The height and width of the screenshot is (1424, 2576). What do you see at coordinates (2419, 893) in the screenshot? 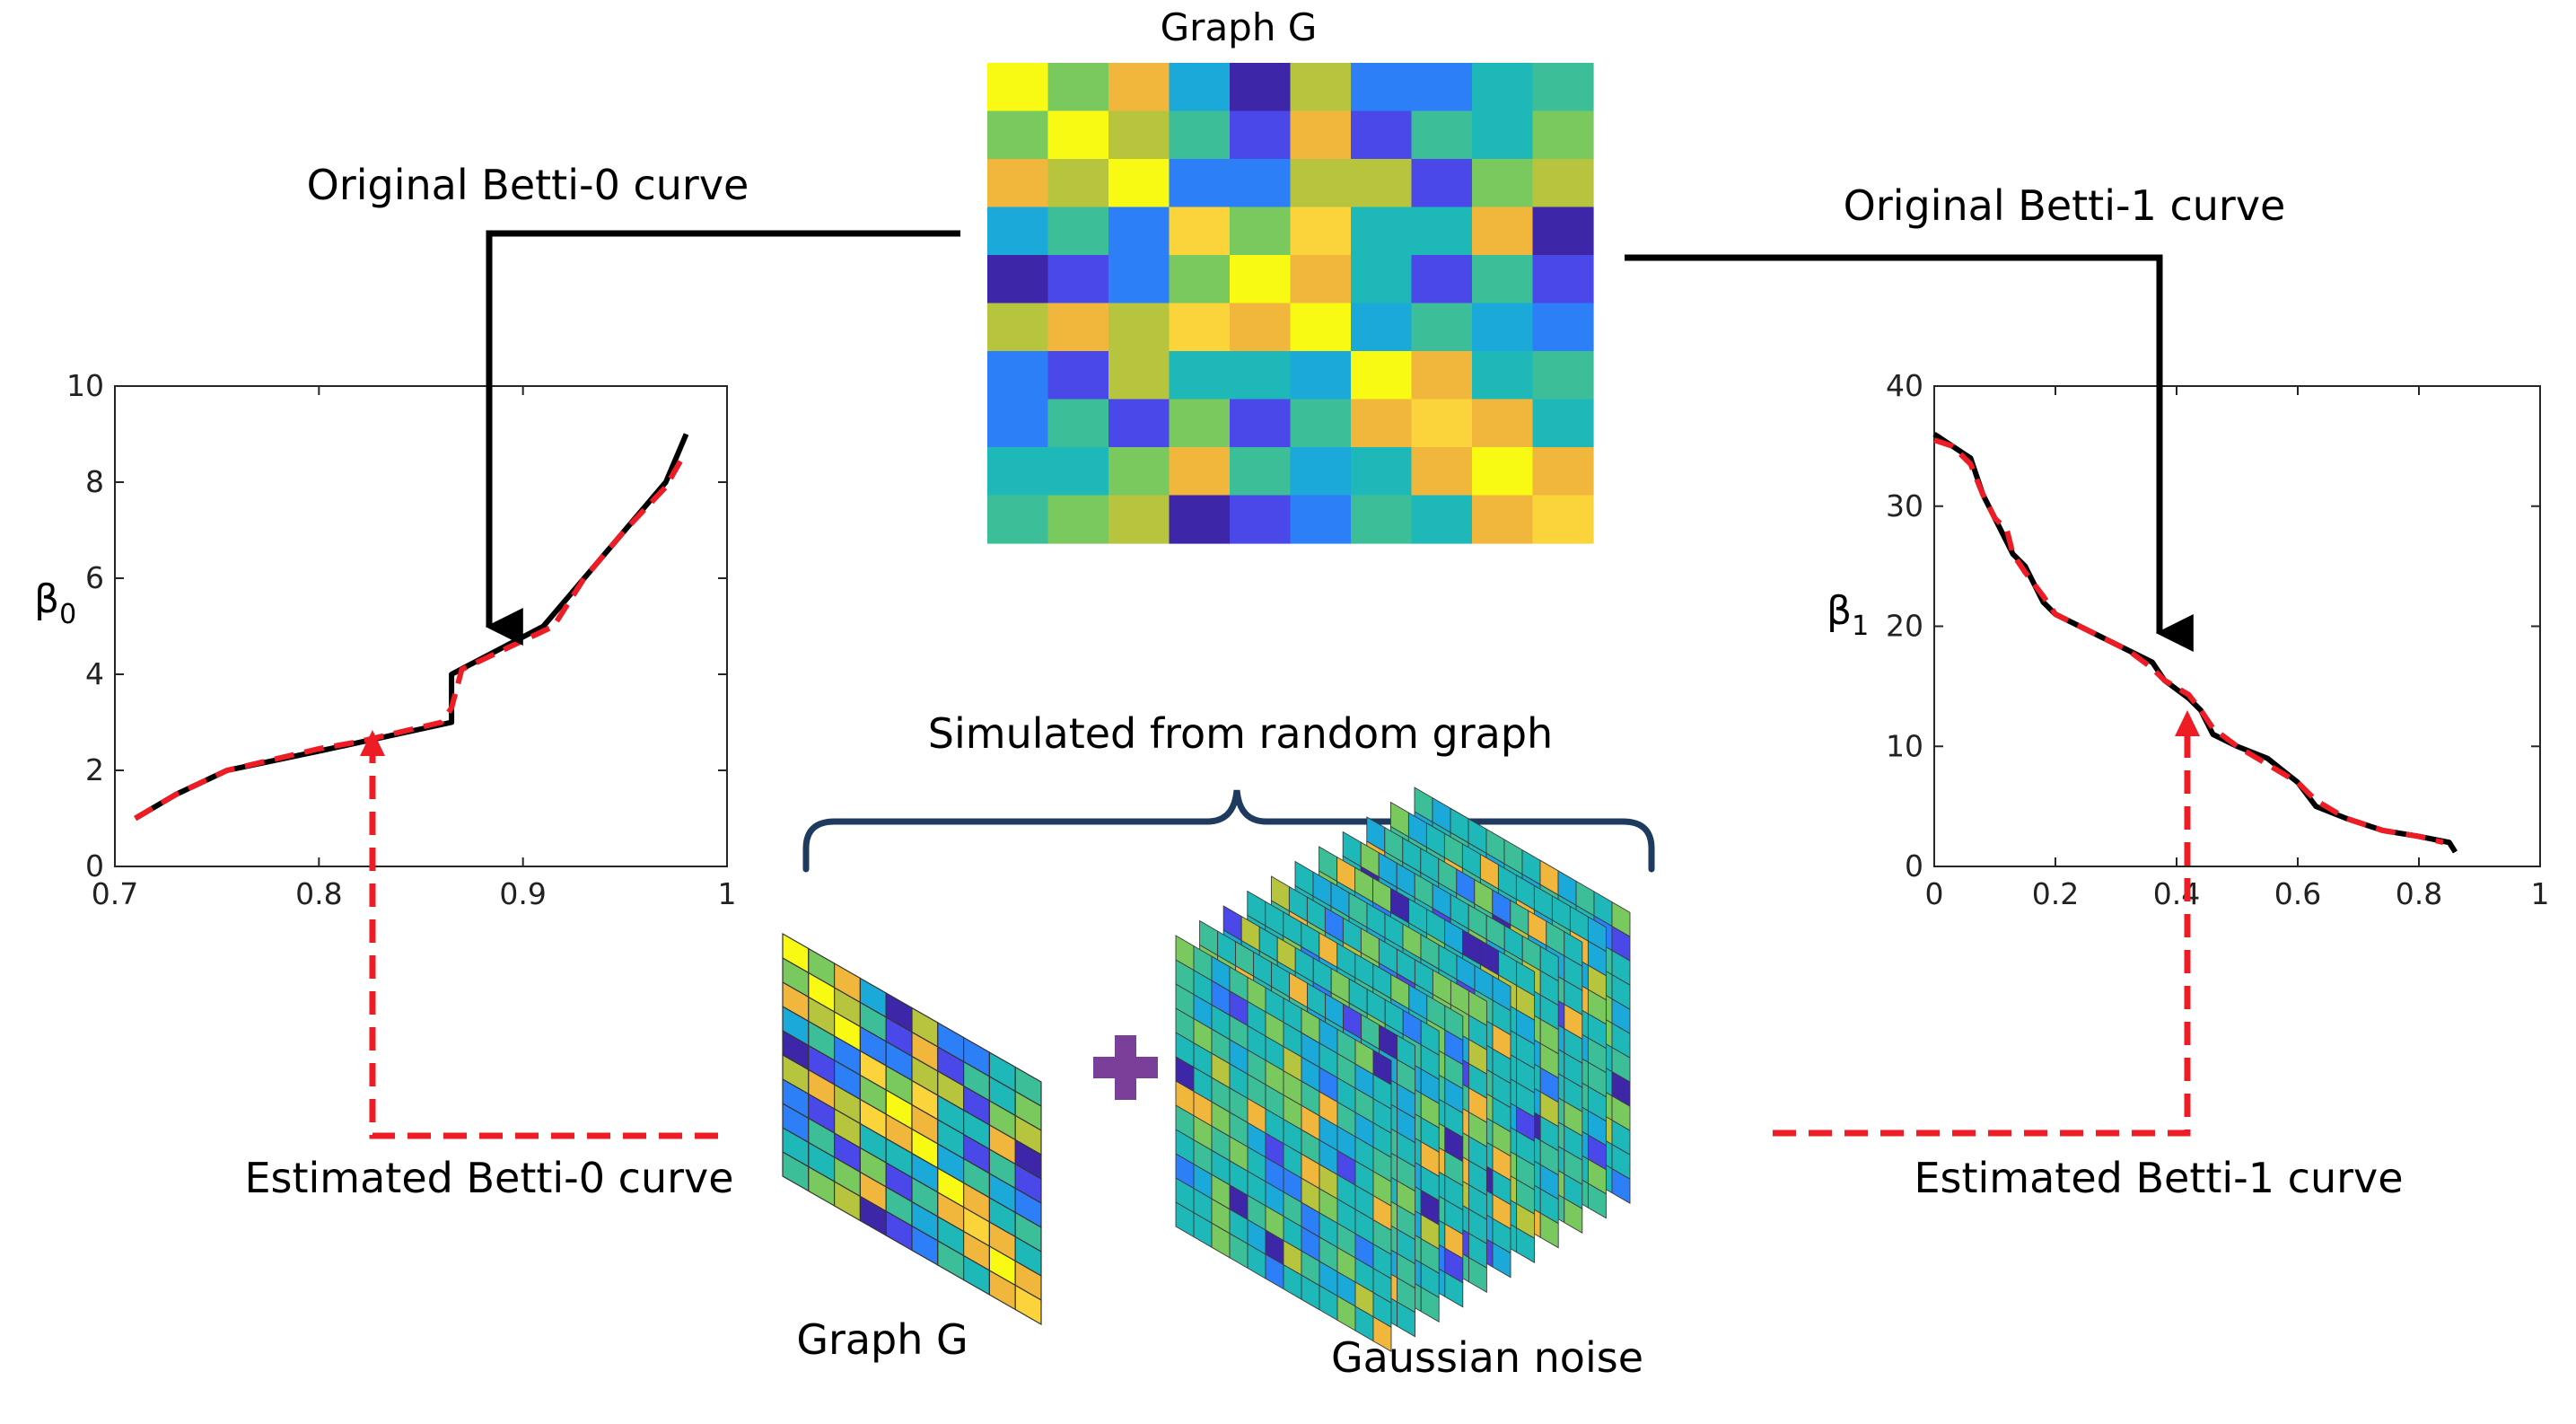
I see `betti-1-x-tick-label: 0.8` at bounding box center [2419, 893].